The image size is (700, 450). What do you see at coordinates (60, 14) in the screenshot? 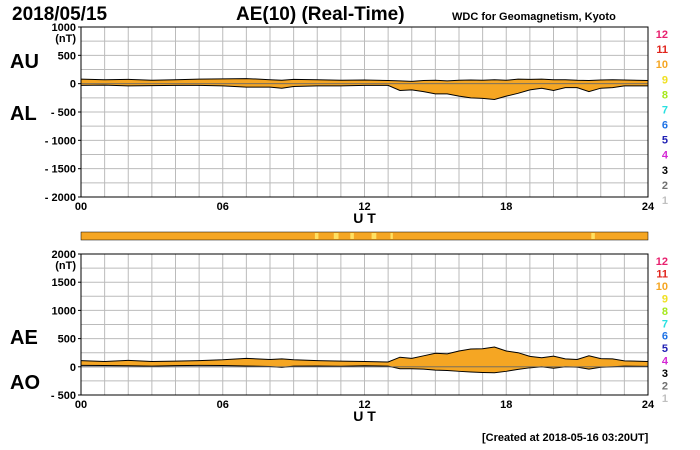
I see `date-label: 2018/05/15` at bounding box center [60, 14].